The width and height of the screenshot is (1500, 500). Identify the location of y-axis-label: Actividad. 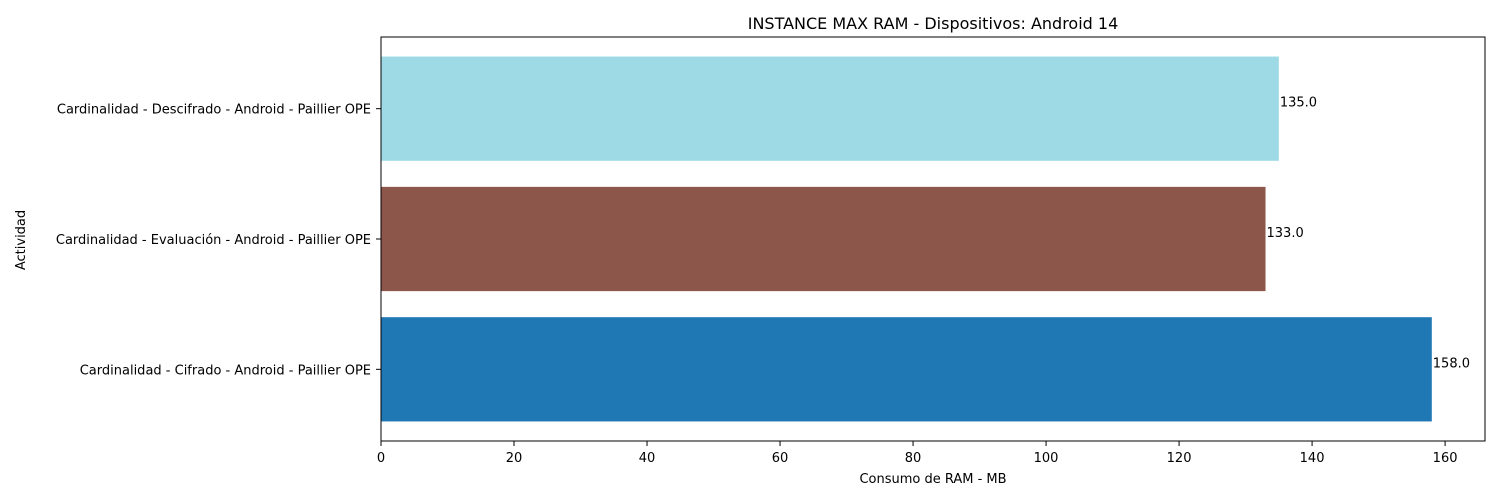
(21, 240).